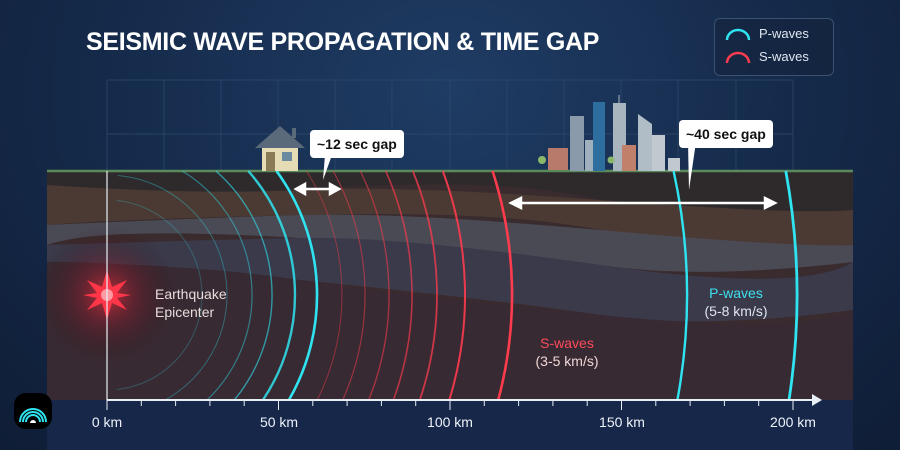  Describe the element at coordinates (774, 47) in the screenshot. I see `legend: P-waves S-waves` at that location.